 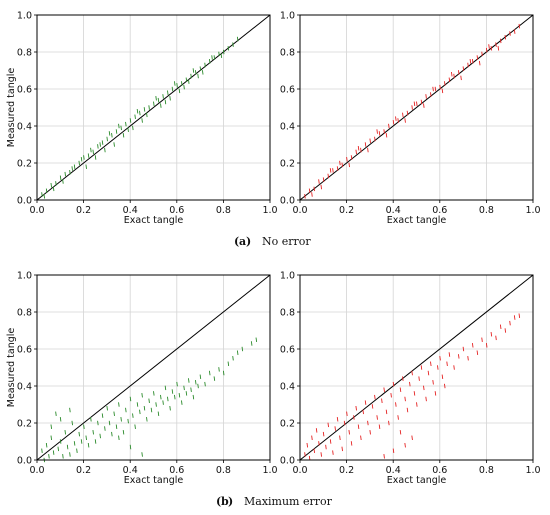 What do you see at coordinates (248, 241) in the screenshot?
I see `caption-a-close: )` at bounding box center [248, 241].